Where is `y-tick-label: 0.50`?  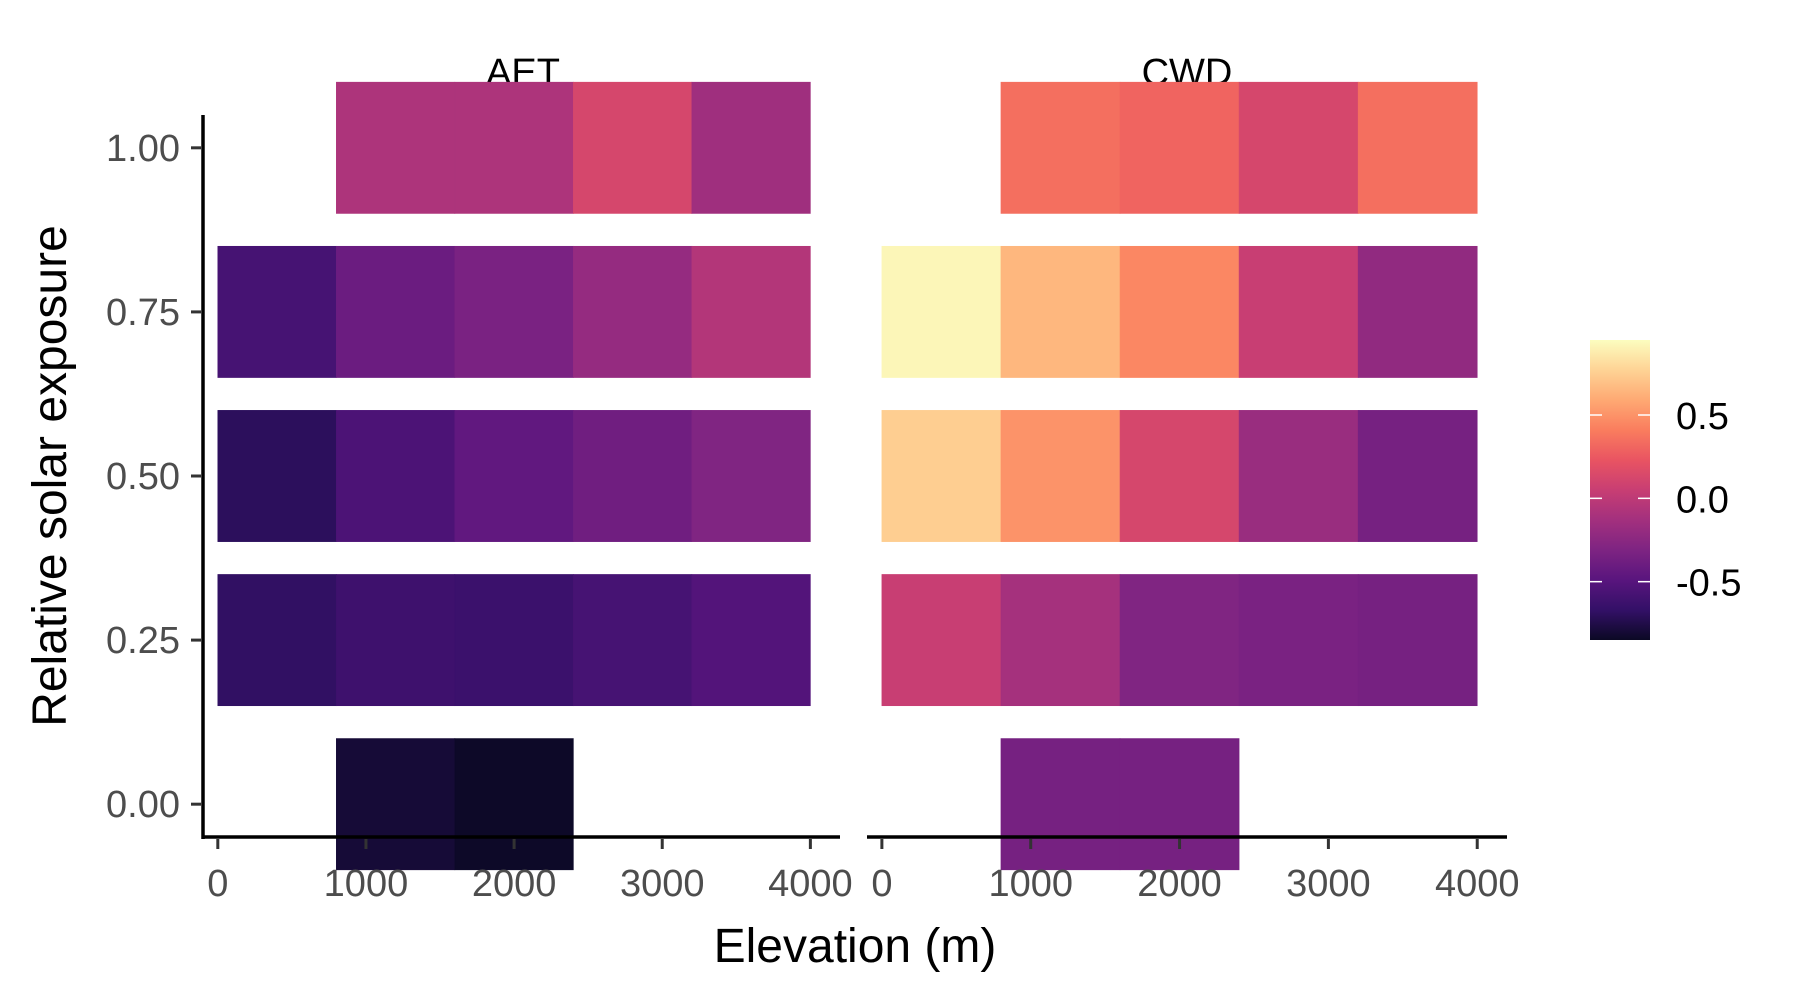
y-tick-label: 0.50 is located at coordinates (143, 477).